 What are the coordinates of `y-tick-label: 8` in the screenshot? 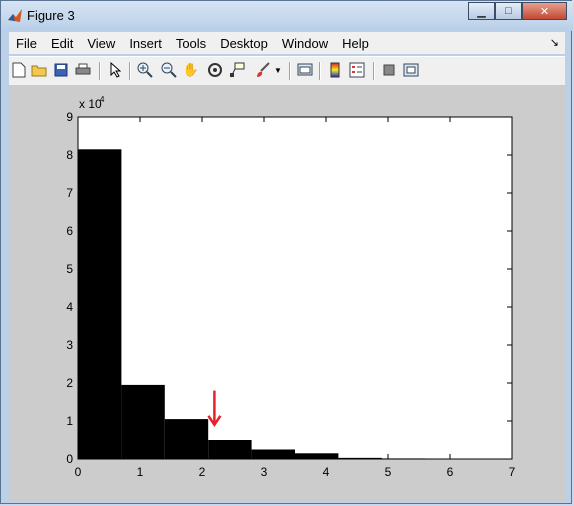 It's located at (69, 155).